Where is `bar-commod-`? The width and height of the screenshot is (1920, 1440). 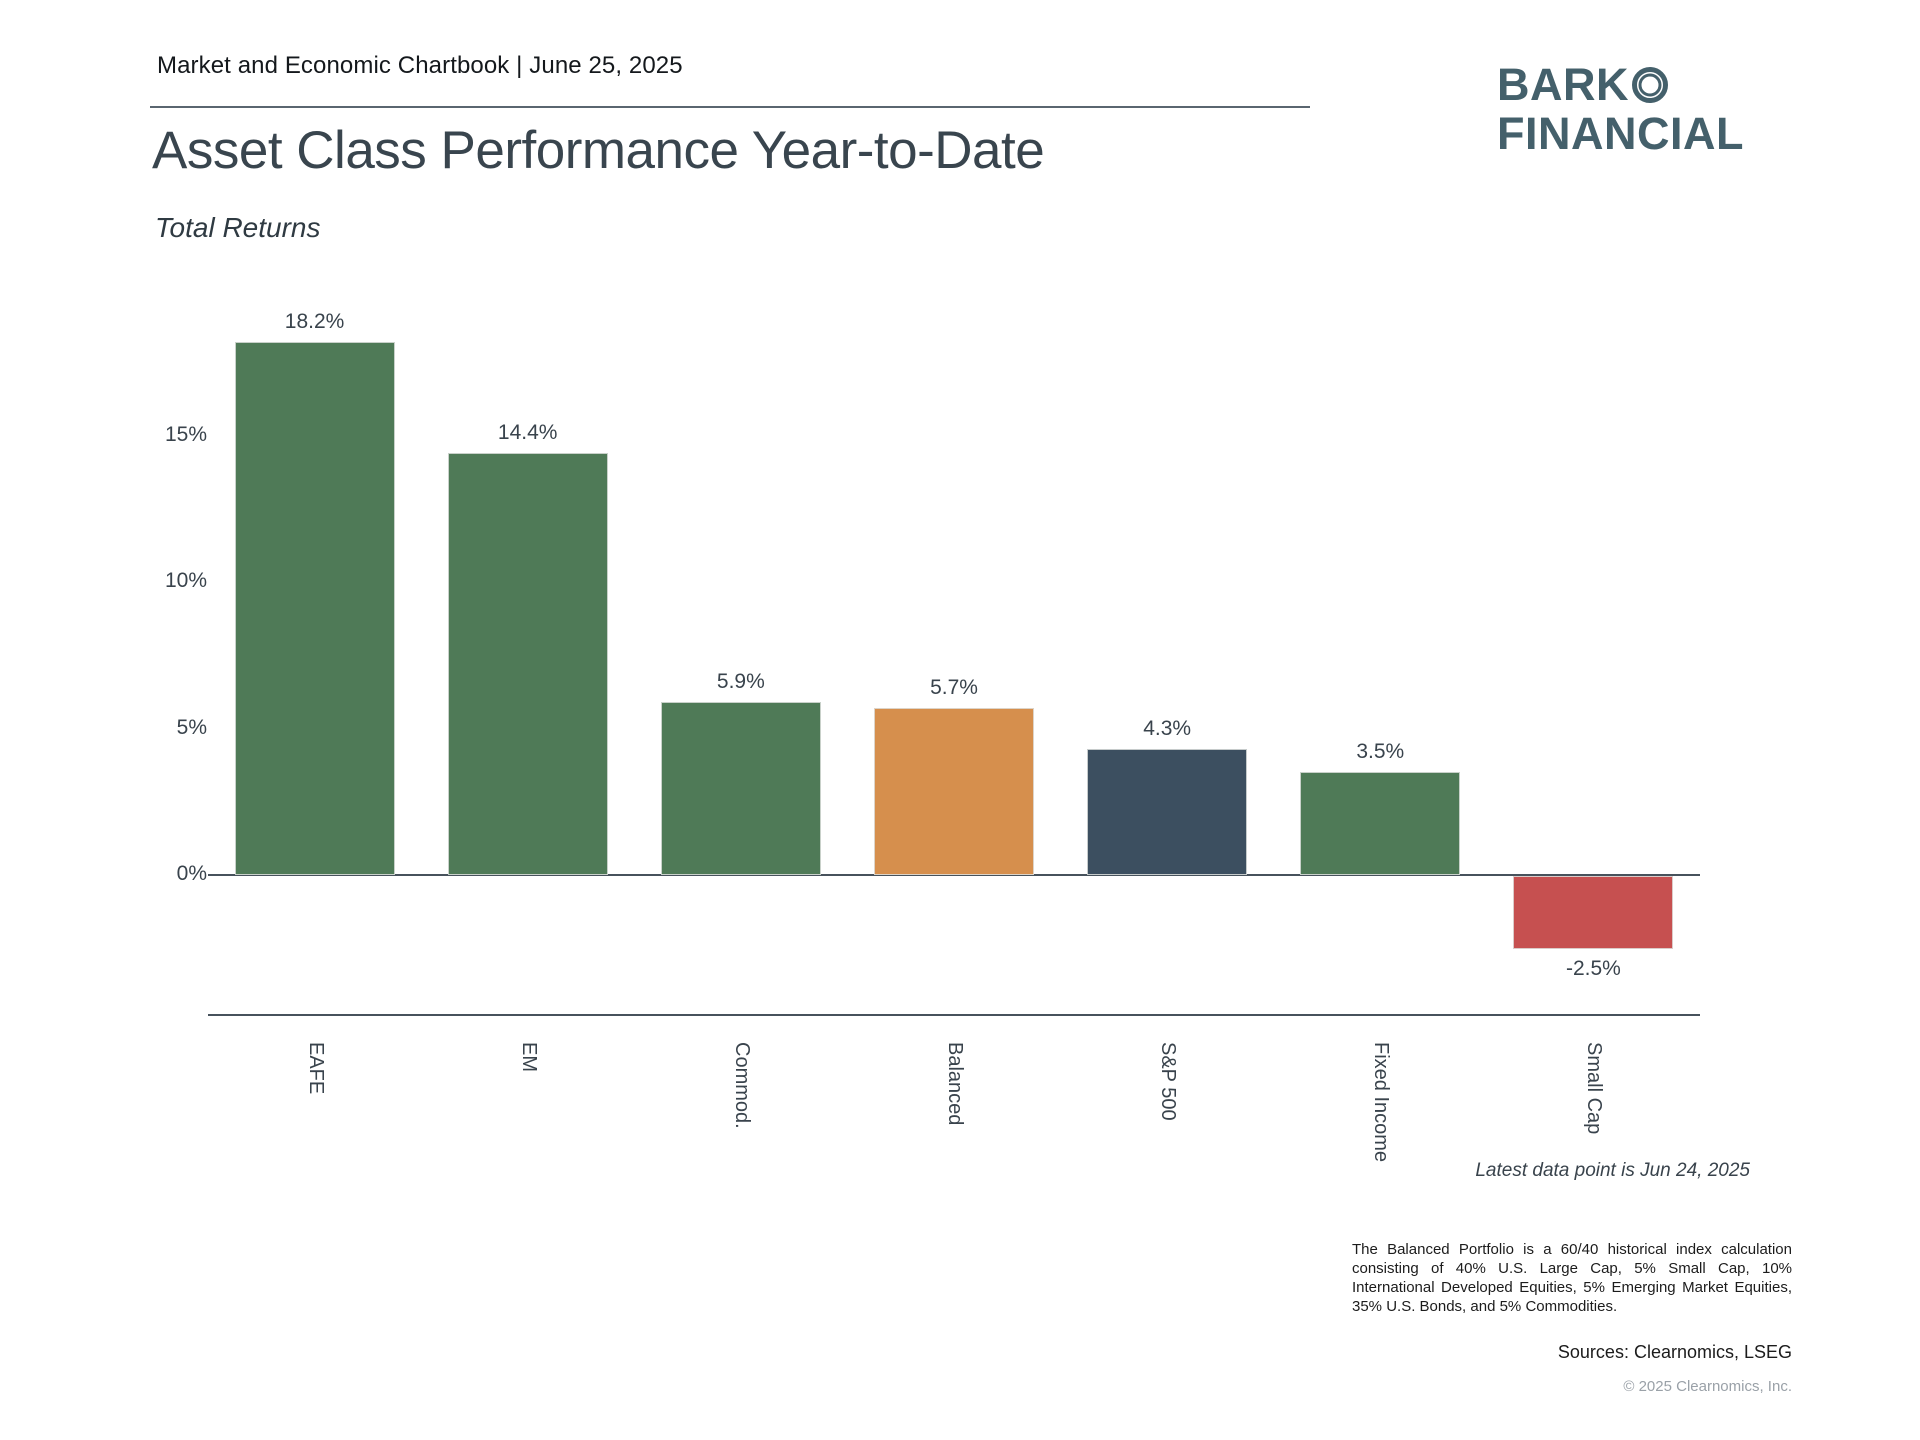 bar-commod- is located at coordinates (740, 788).